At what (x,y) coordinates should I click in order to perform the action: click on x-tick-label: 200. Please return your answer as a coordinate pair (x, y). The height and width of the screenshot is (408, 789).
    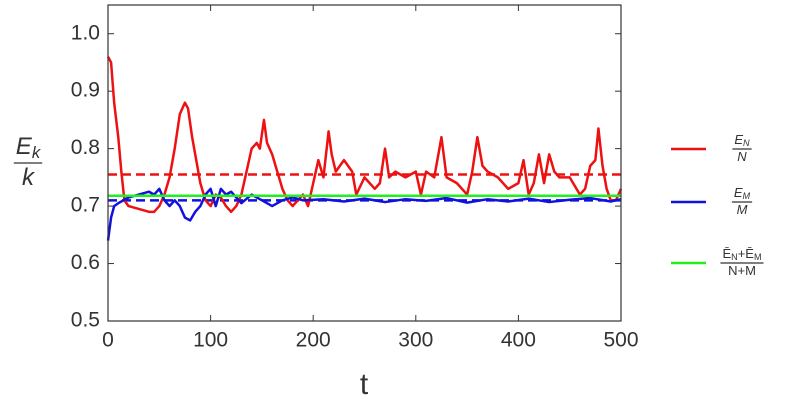
    Looking at the image, I should click on (313, 340).